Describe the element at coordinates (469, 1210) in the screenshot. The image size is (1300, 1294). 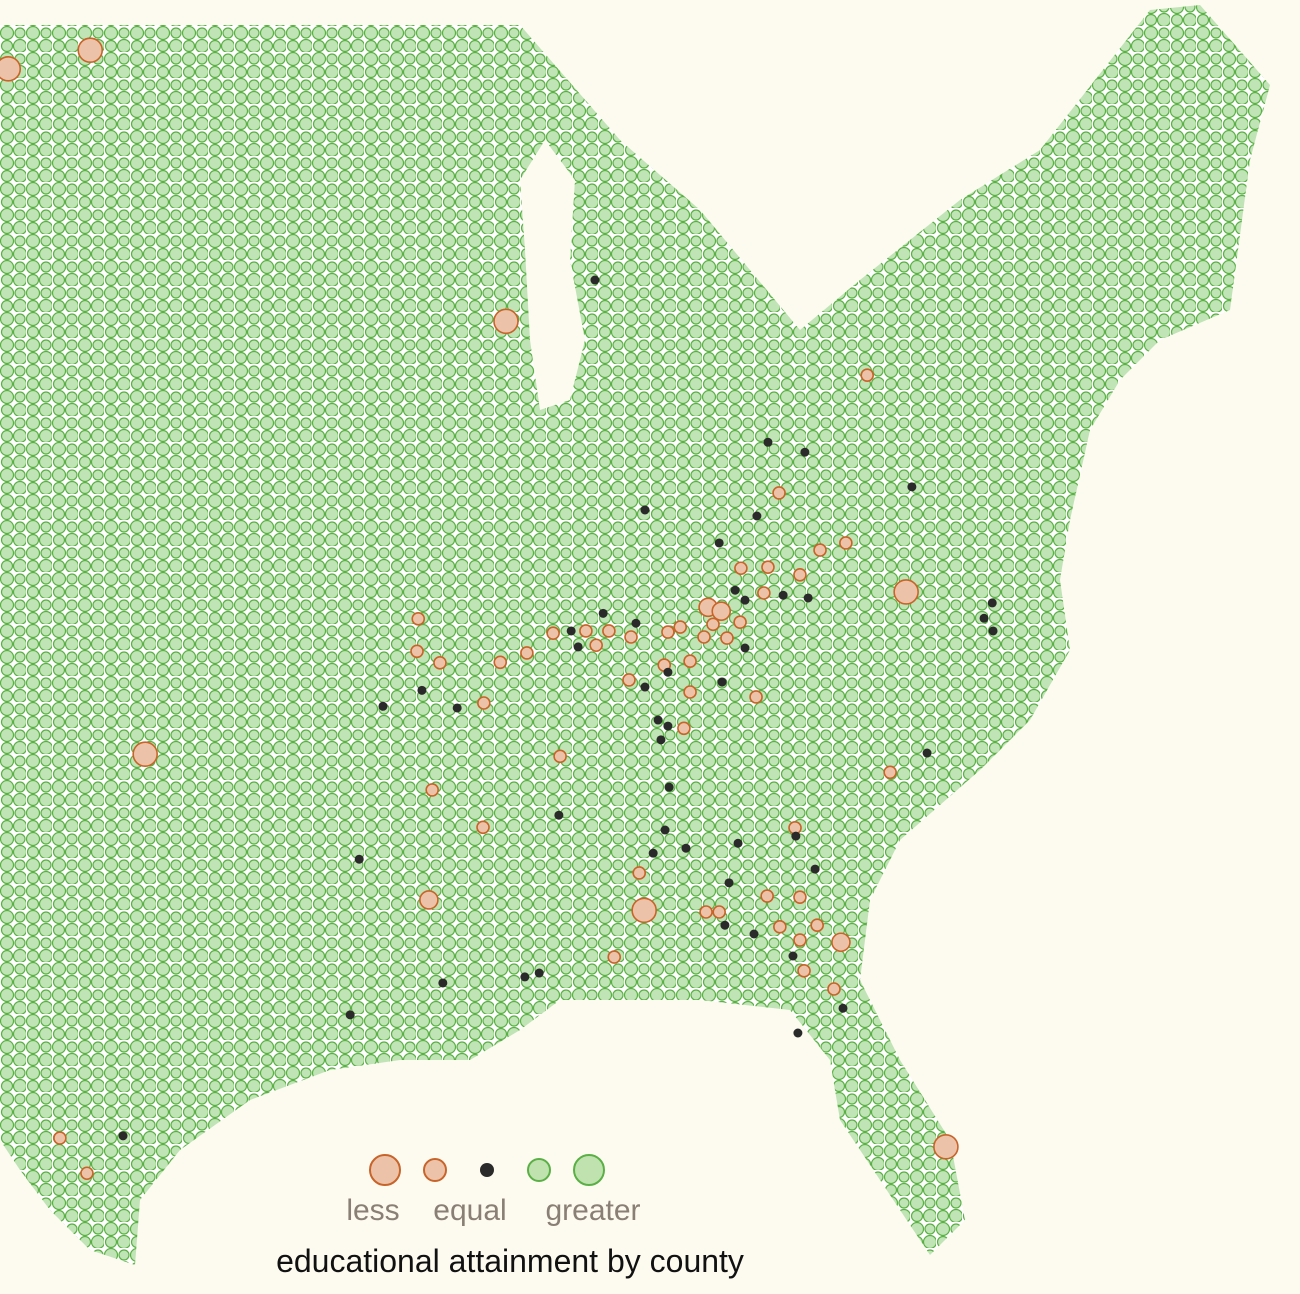
I see `legend-label: equal` at that location.